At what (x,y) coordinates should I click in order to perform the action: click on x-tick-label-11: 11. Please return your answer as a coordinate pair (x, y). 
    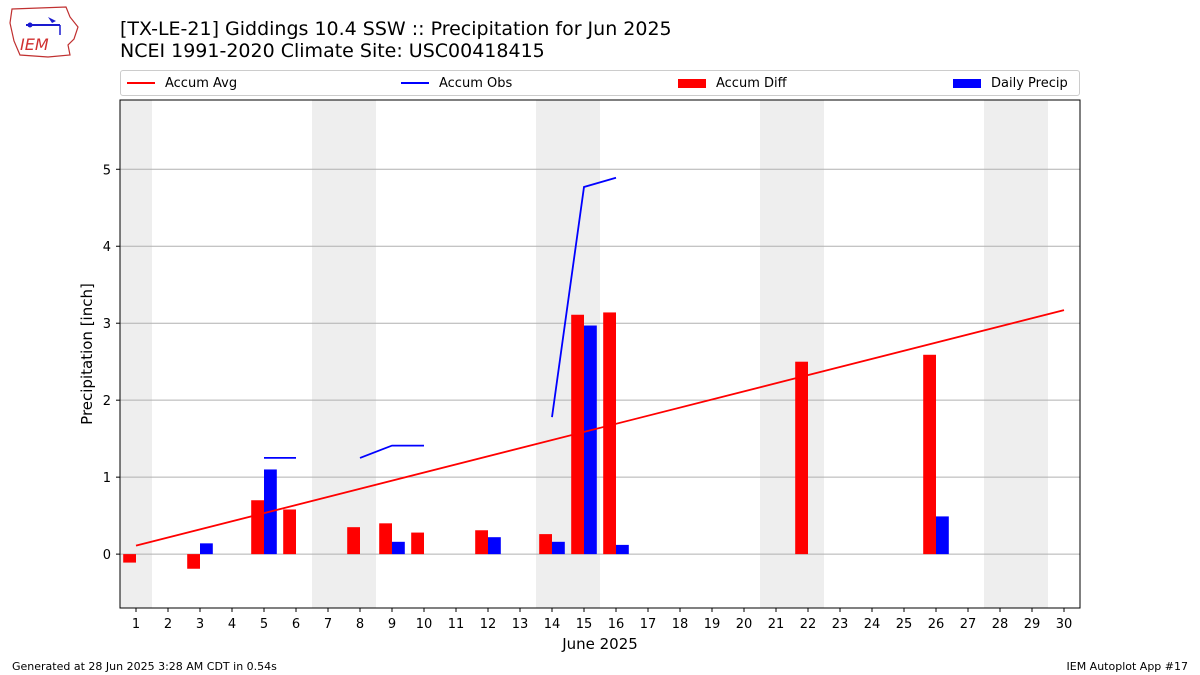
    Looking at the image, I should click on (456, 624).